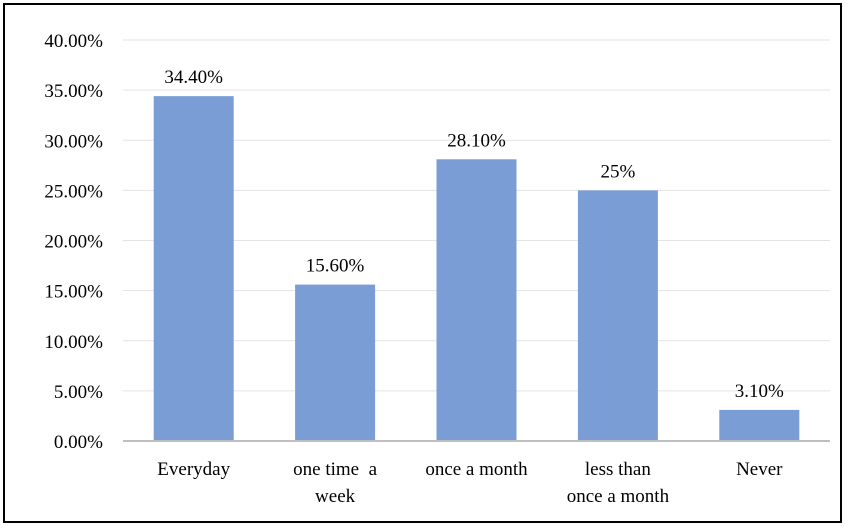 The width and height of the screenshot is (849, 529). I want to click on y-tick-label: 25.00%, so click(73, 191).